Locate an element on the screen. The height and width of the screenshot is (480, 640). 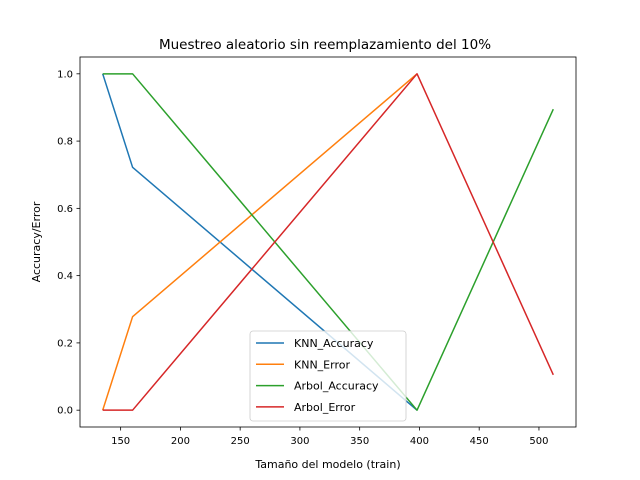
x-tick-label: 350 is located at coordinates (359, 441).